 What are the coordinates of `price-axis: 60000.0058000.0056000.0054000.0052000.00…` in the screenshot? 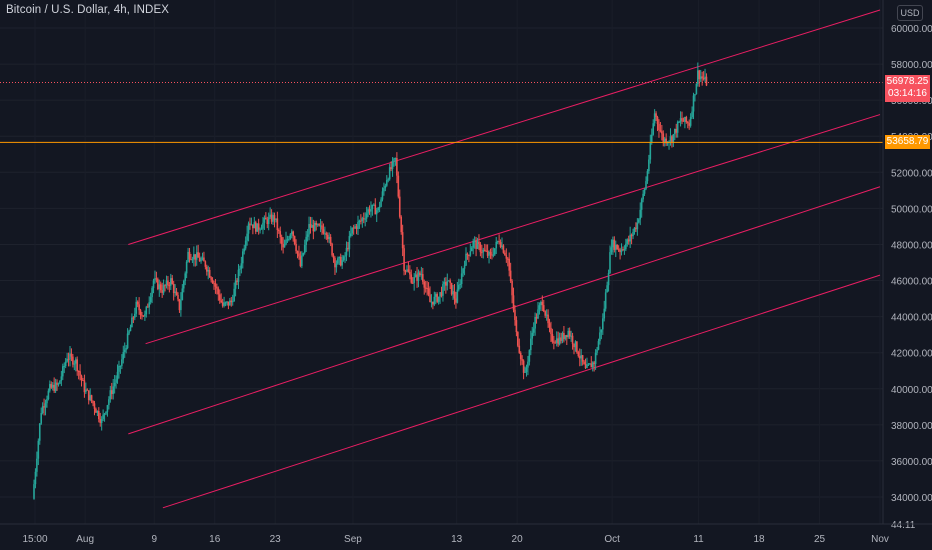 It's located at (907, 265).